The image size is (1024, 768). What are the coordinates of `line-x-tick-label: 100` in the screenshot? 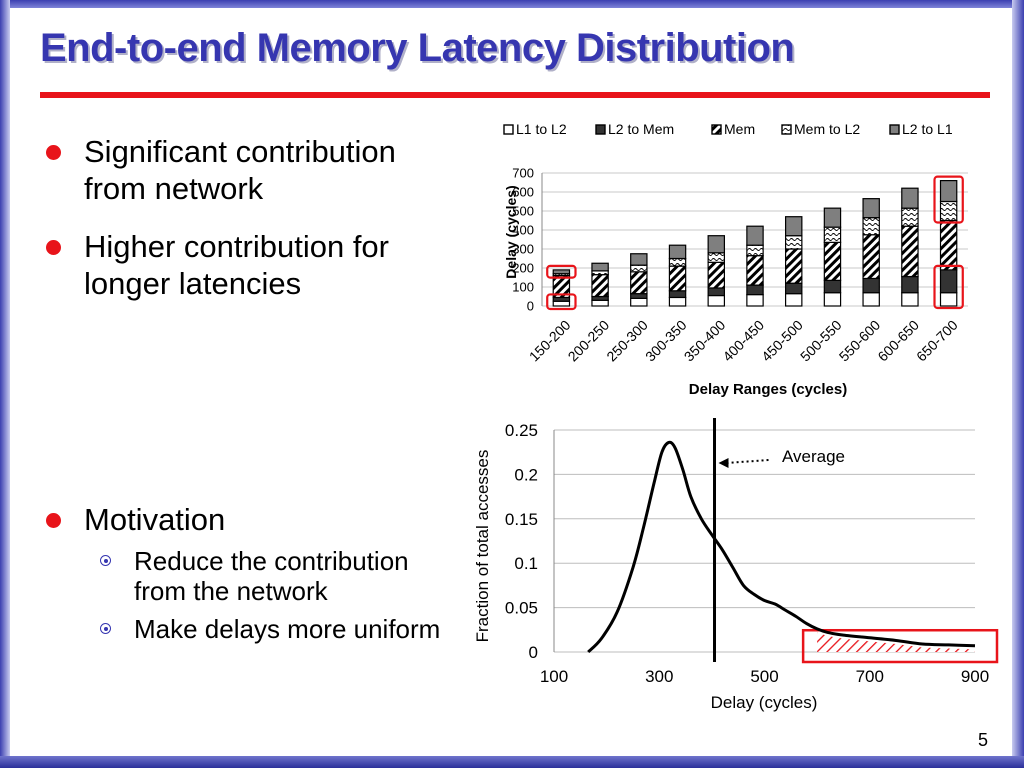 It's located at (554, 676).